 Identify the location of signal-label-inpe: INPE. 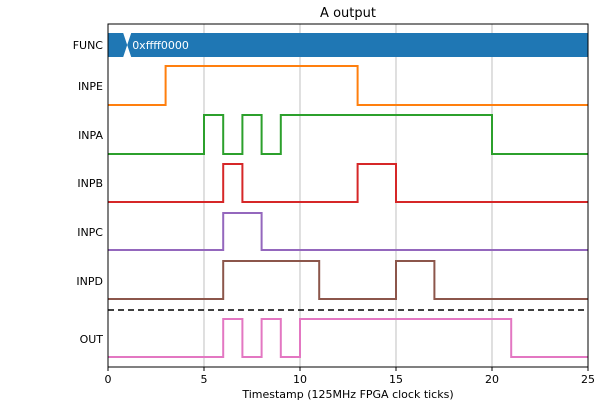
(90, 86).